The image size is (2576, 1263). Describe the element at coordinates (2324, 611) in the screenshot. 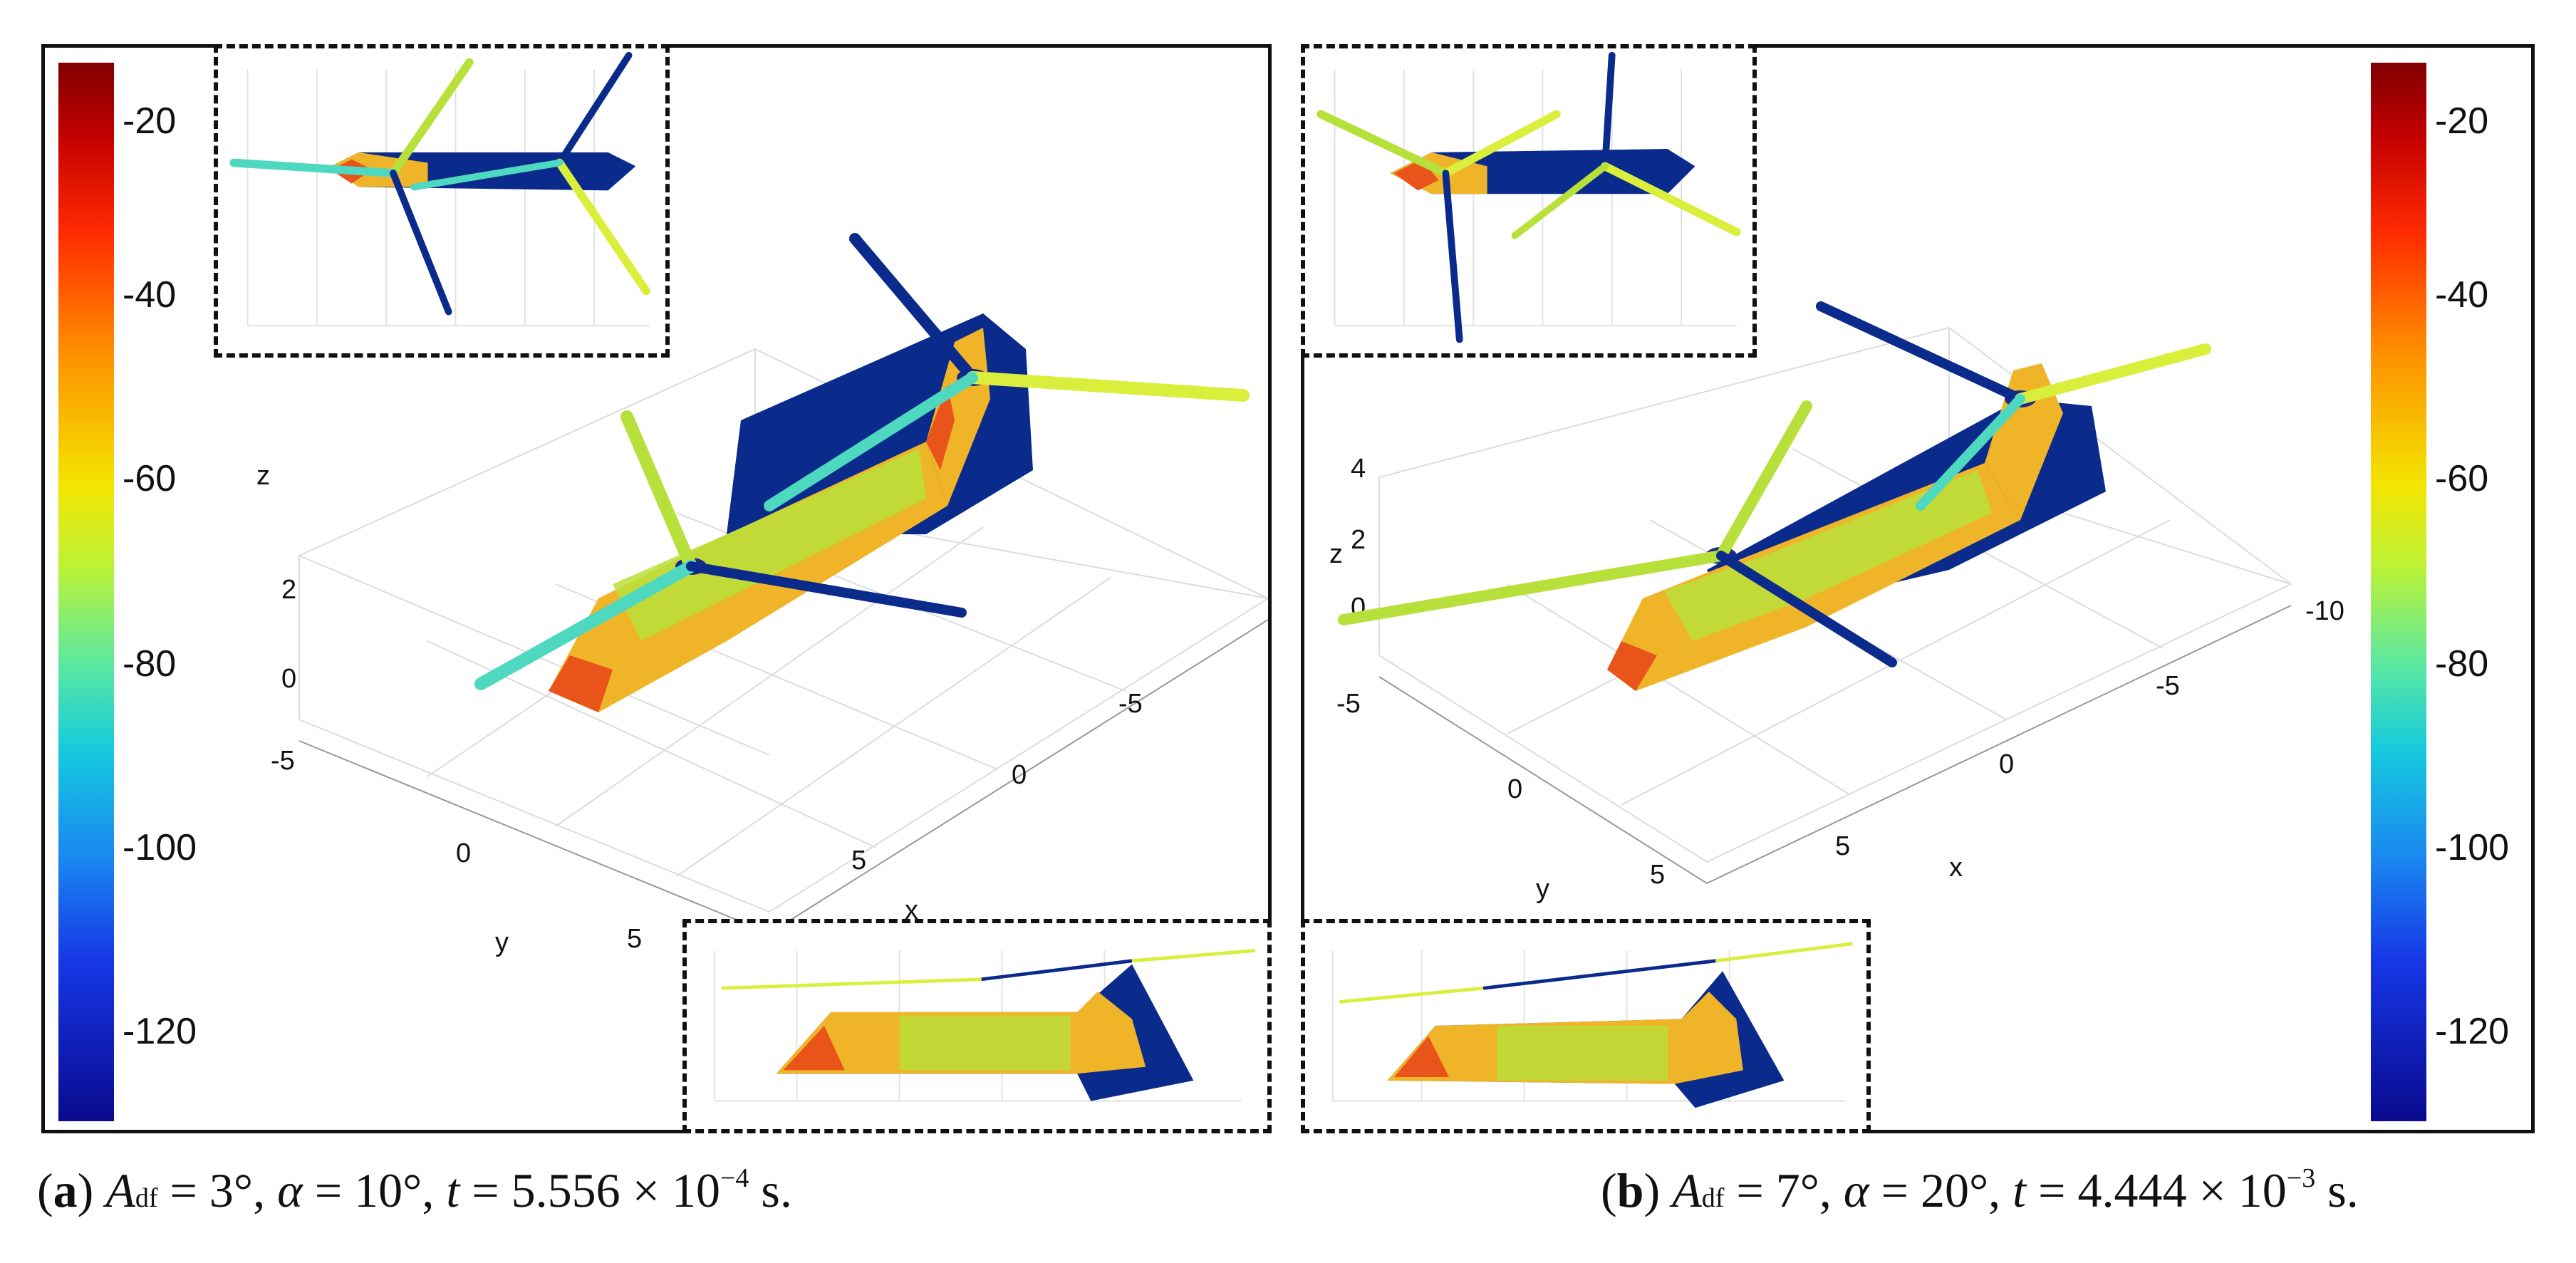

I see `x-tick: -10` at that location.